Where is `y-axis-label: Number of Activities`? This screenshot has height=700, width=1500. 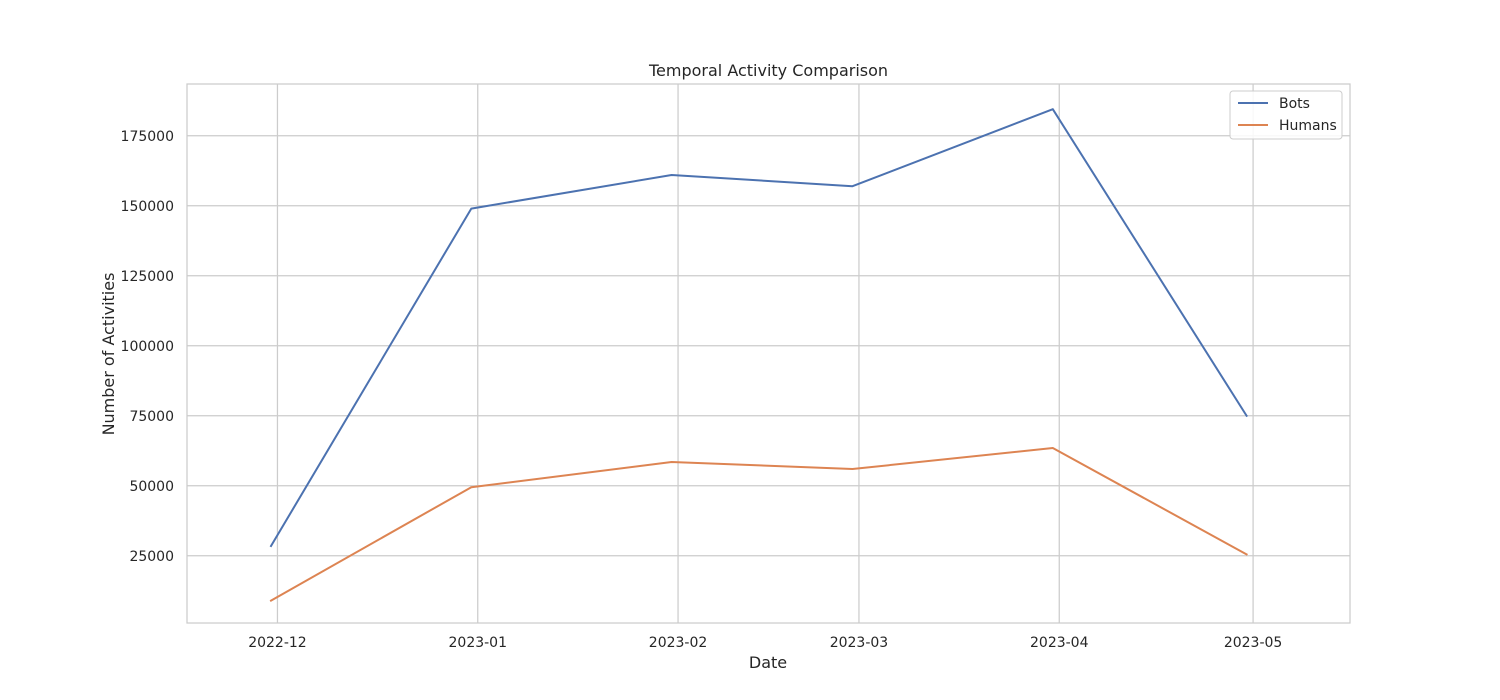 y-axis-label: Number of Activities is located at coordinates (108, 354).